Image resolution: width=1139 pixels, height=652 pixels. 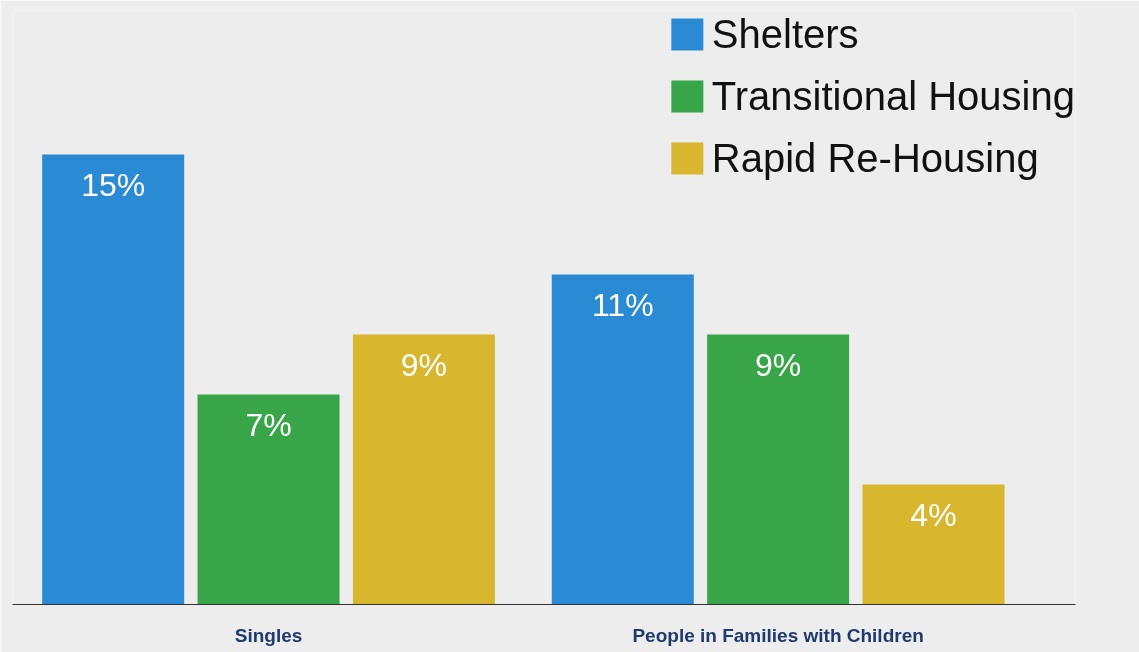 I want to click on x-tick-label: People in Families with Children, so click(x=778, y=635).